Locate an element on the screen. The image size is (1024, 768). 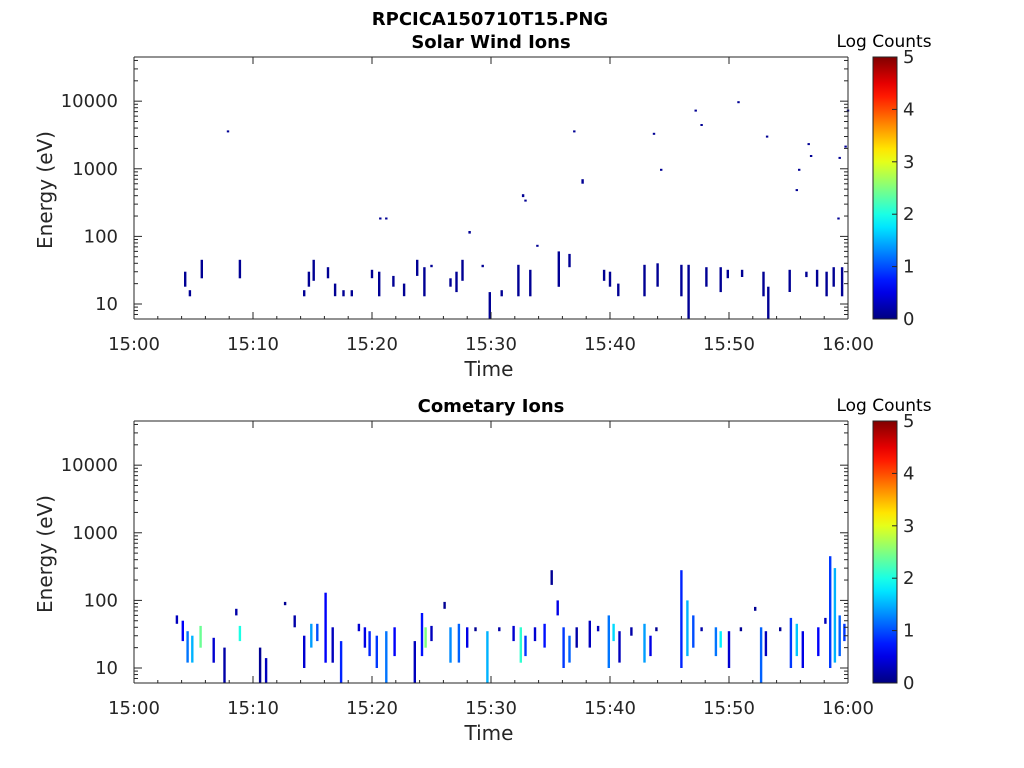
y-axis-label: Energy (eV) is located at coordinates (45, 554).